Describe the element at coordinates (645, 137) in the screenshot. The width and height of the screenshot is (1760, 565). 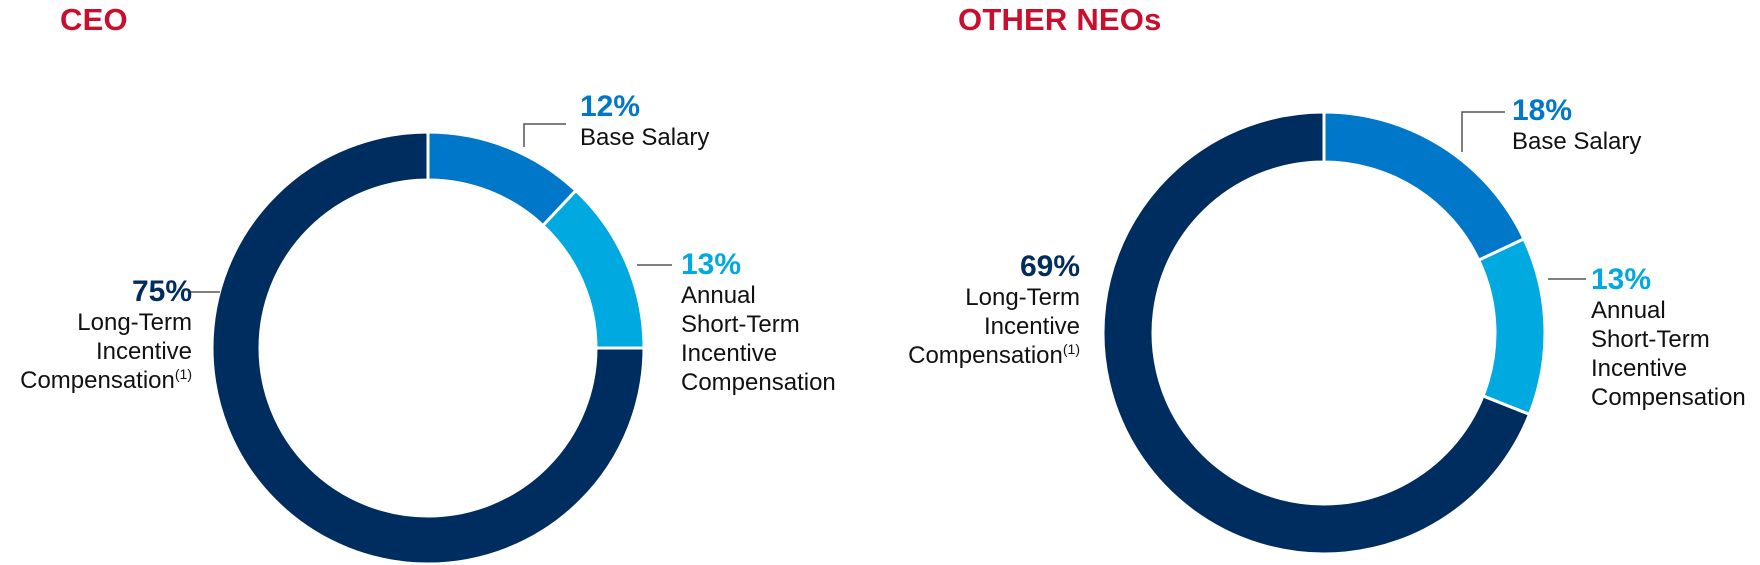
I see `ceo-base-salary-text: Base Salary` at that location.